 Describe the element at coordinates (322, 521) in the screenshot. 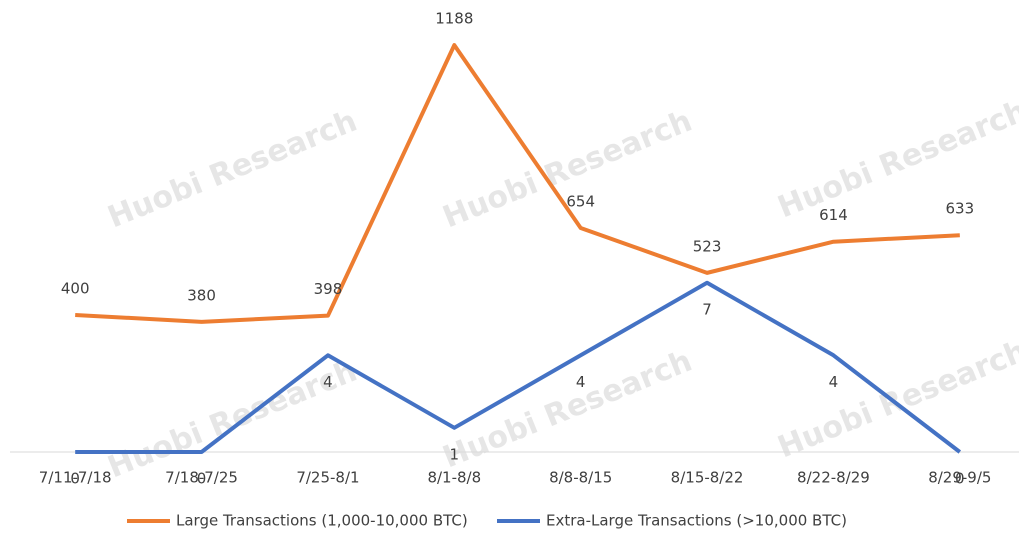

I see `legend-label: Large Transactions (1,000-10,000 BTC)` at that location.